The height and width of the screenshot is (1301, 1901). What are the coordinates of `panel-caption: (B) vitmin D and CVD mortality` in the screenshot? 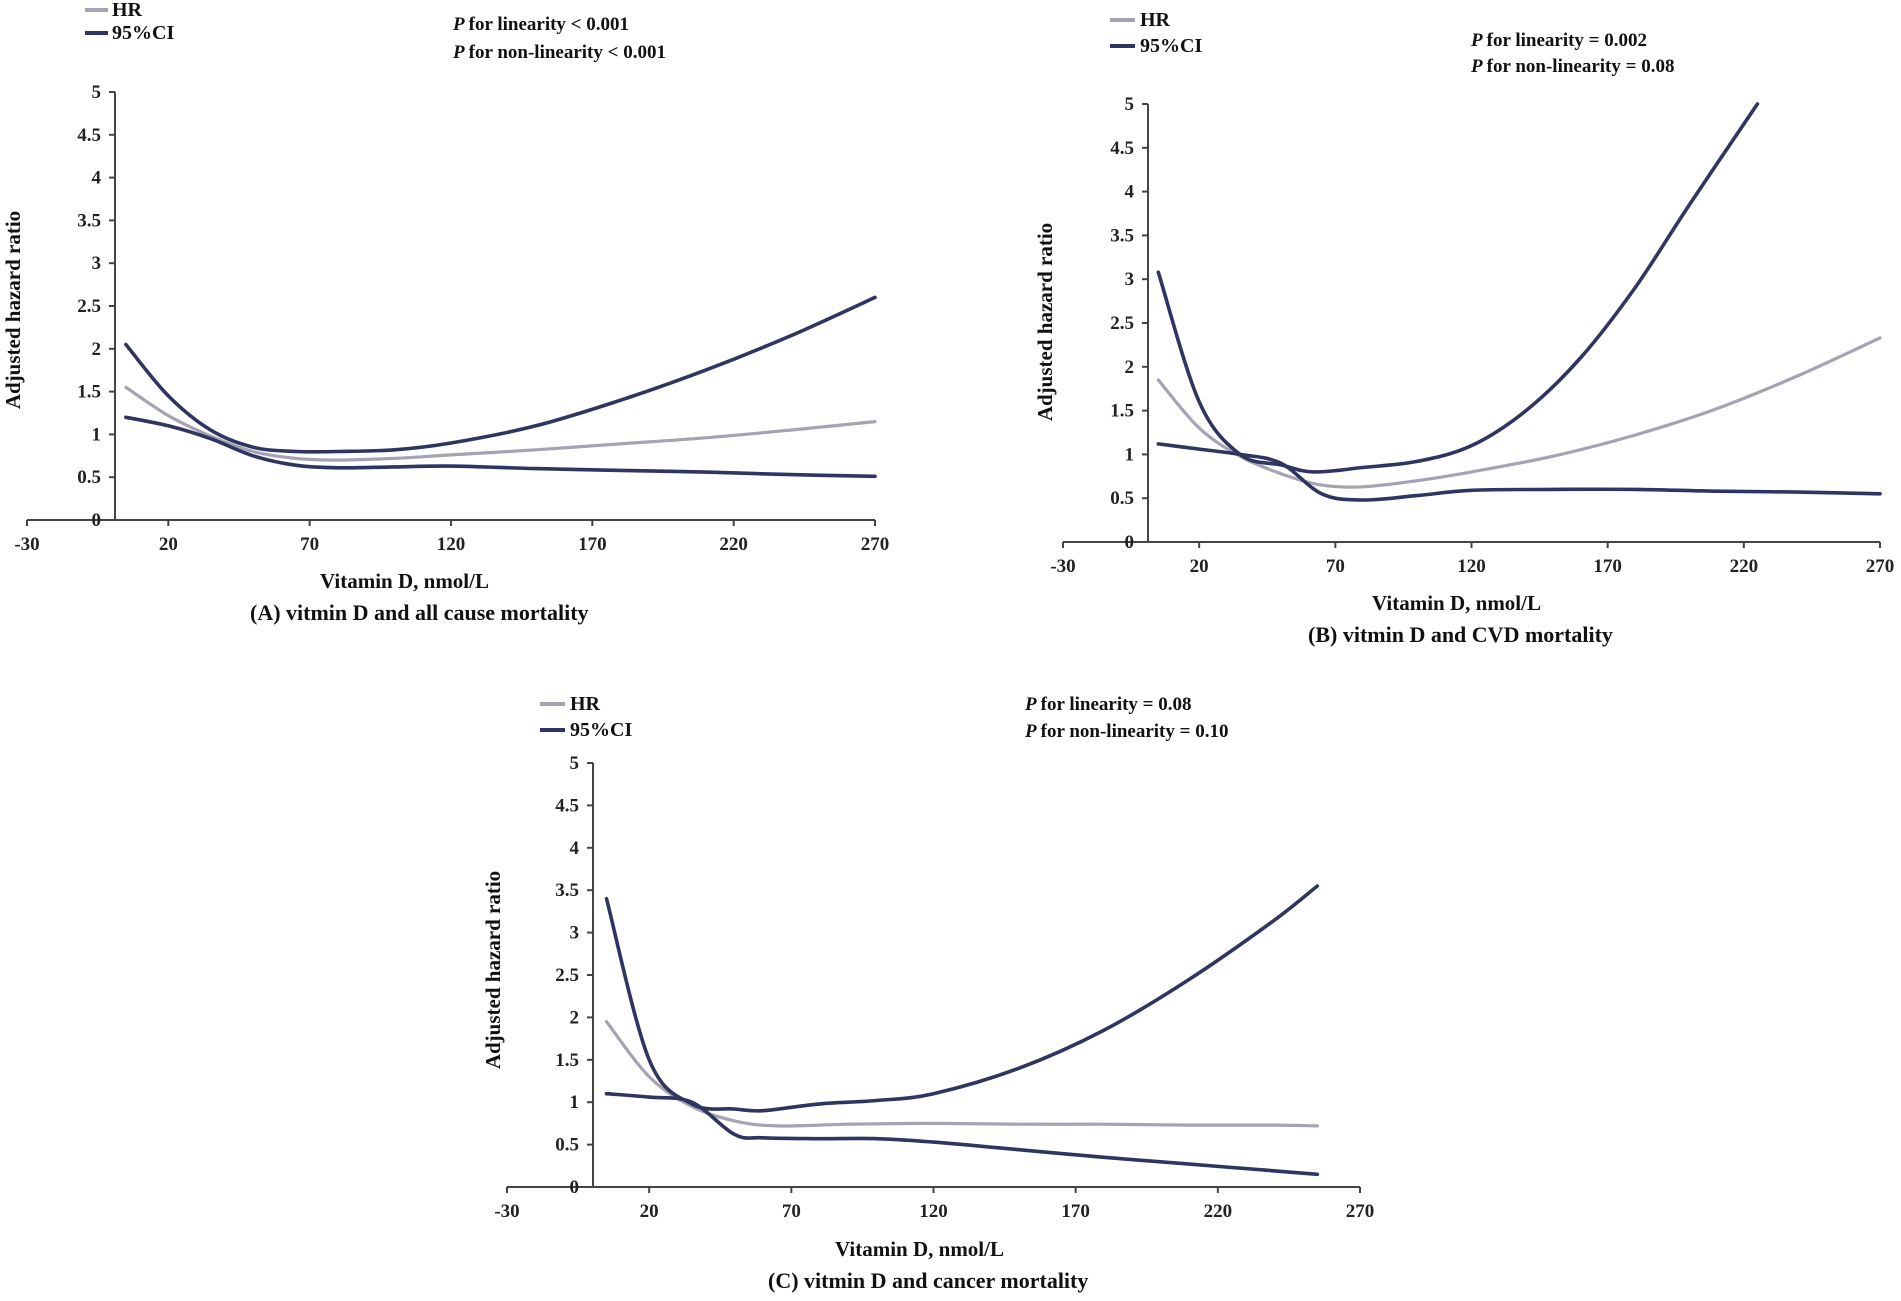 It's located at (1460, 634).